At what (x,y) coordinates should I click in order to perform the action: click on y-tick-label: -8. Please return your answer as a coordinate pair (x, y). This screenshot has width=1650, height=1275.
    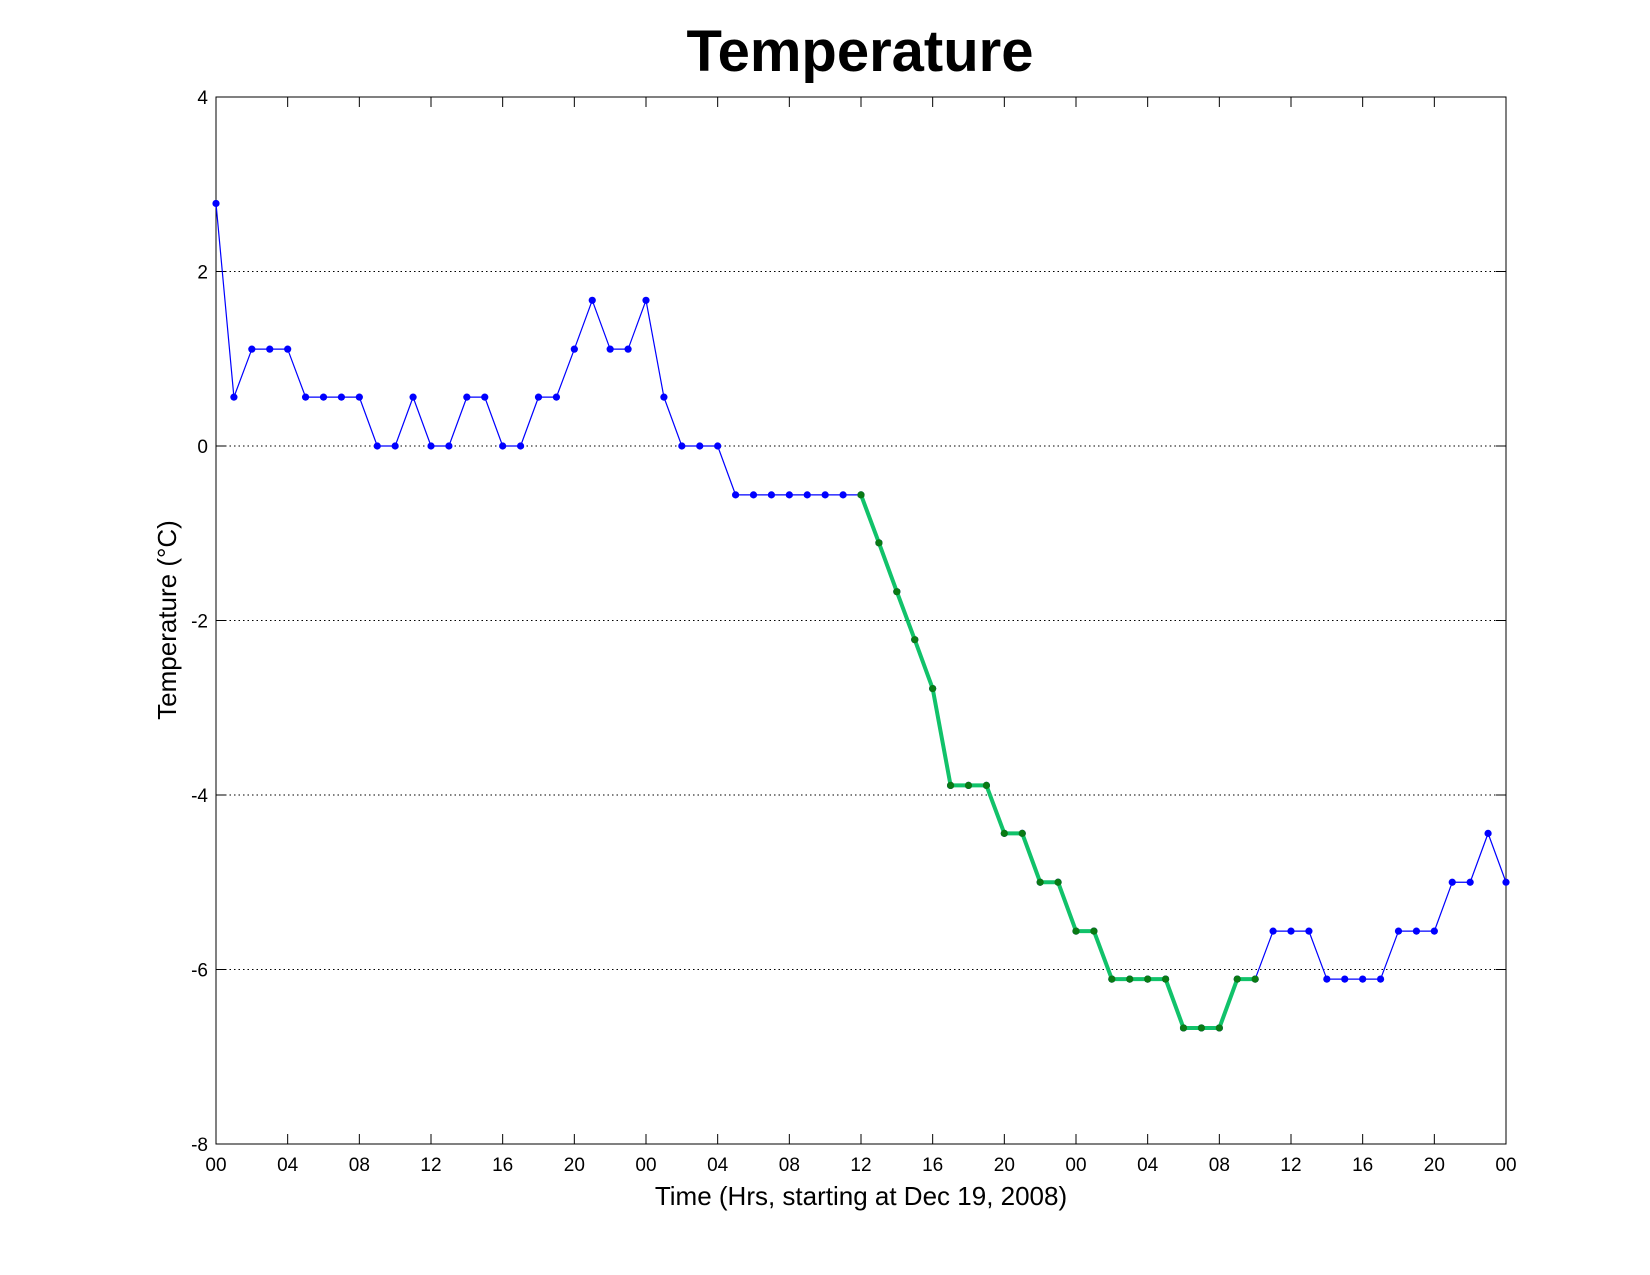
    Looking at the image, I should click on (199, 1145).